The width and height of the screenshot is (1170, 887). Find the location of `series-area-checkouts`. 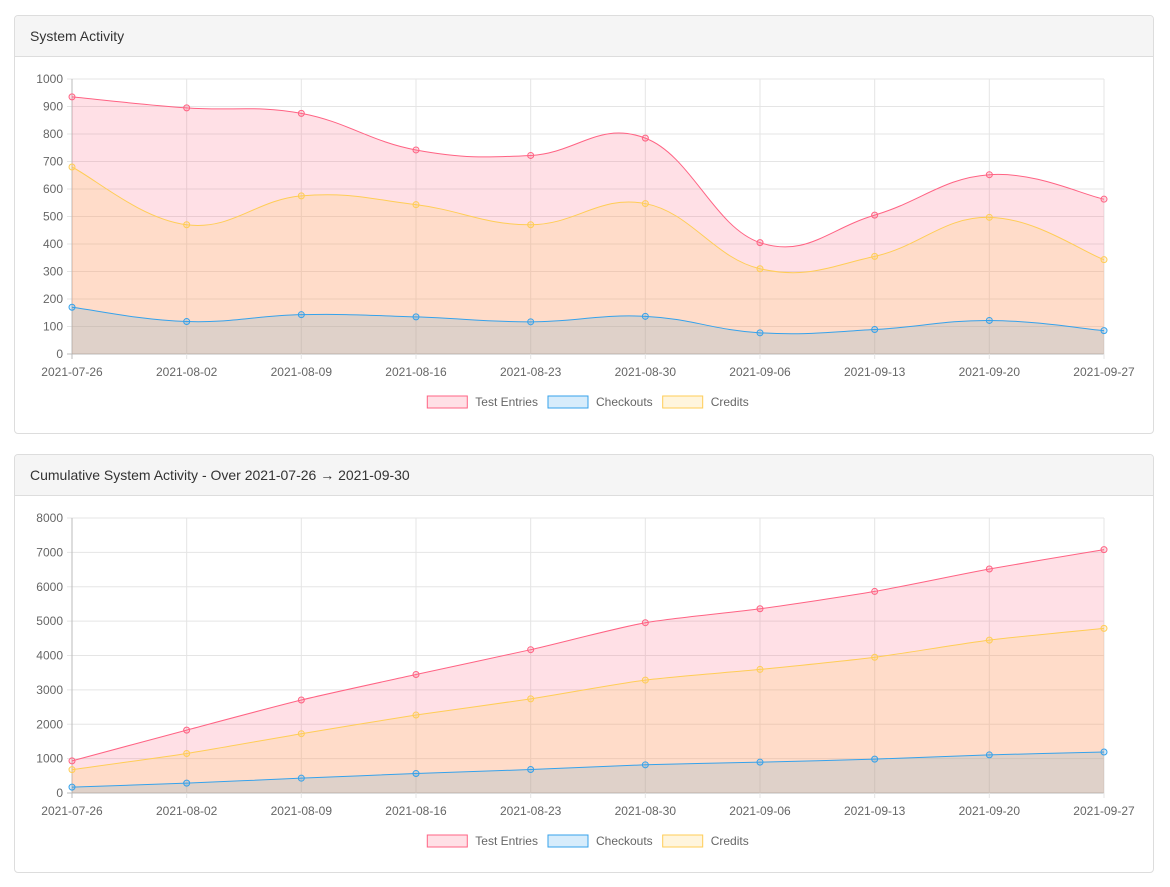

series-area-checkouts is located at coordinates (588, 772).